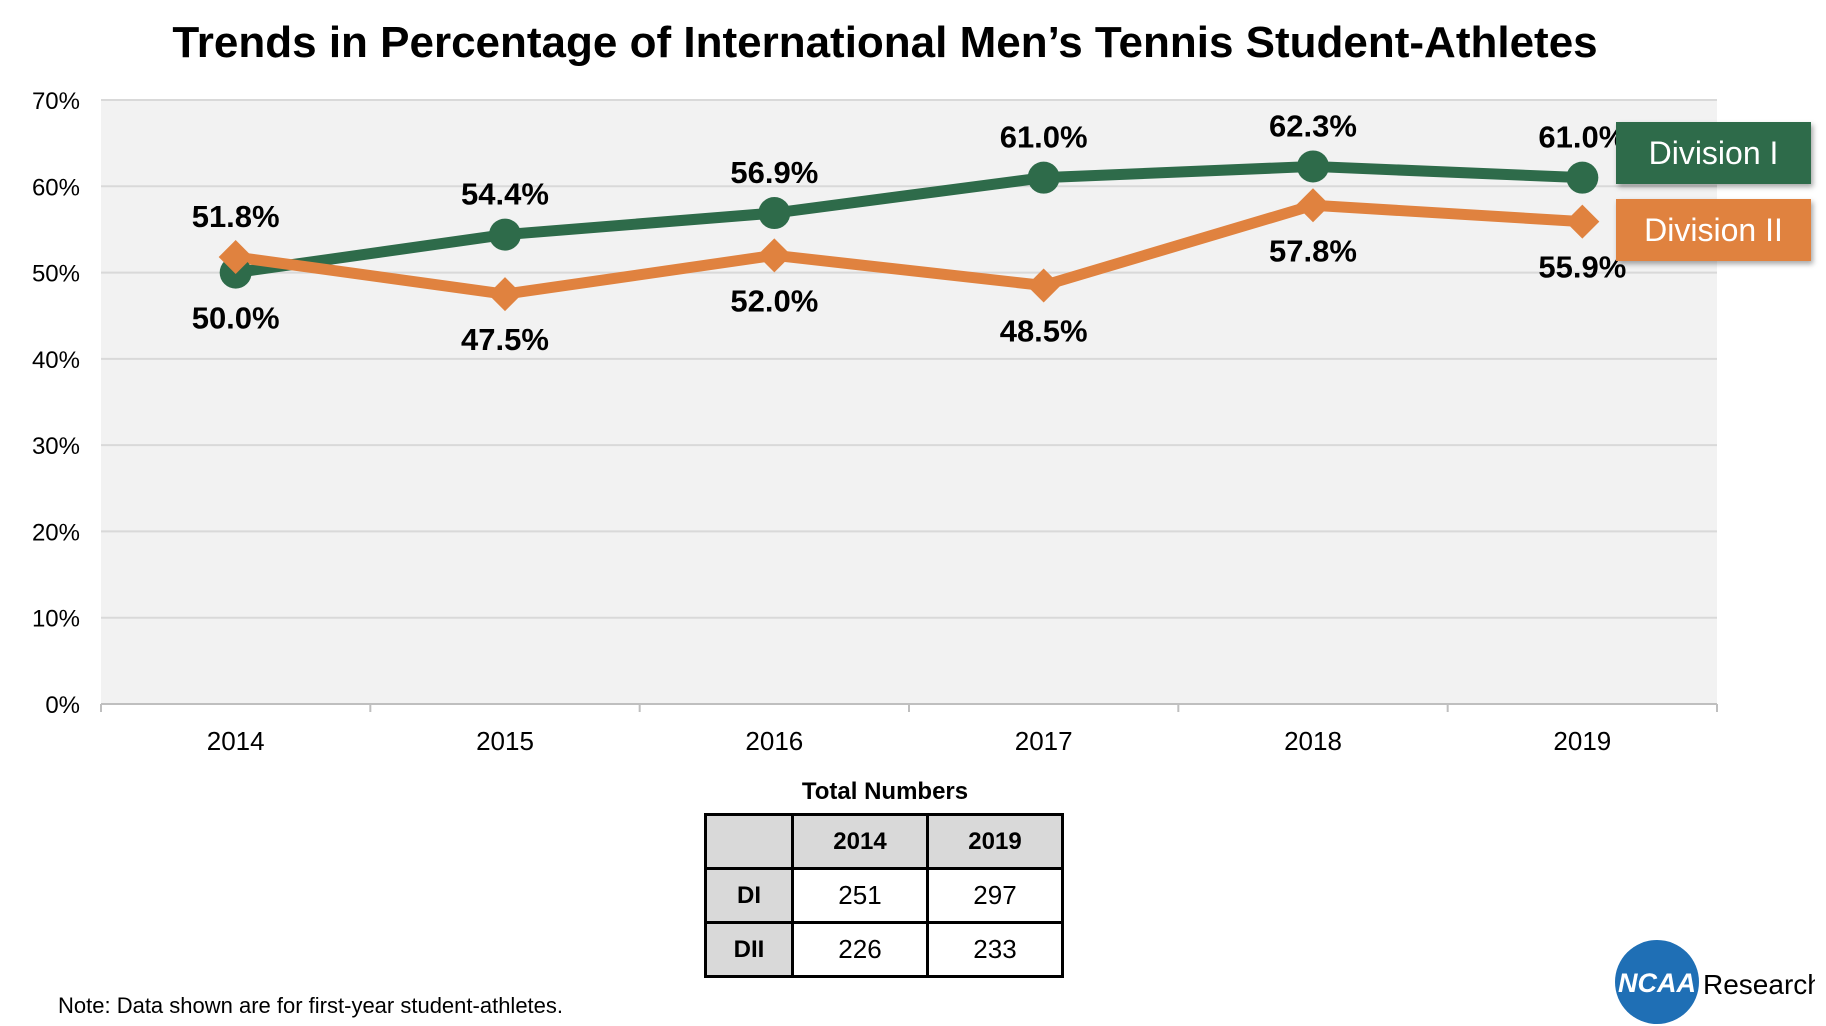 The image size is (1826, 1026). Describe the element at coordinates (56, 619) in the screenshot. I see `y-tick-label: 10%` at that location.